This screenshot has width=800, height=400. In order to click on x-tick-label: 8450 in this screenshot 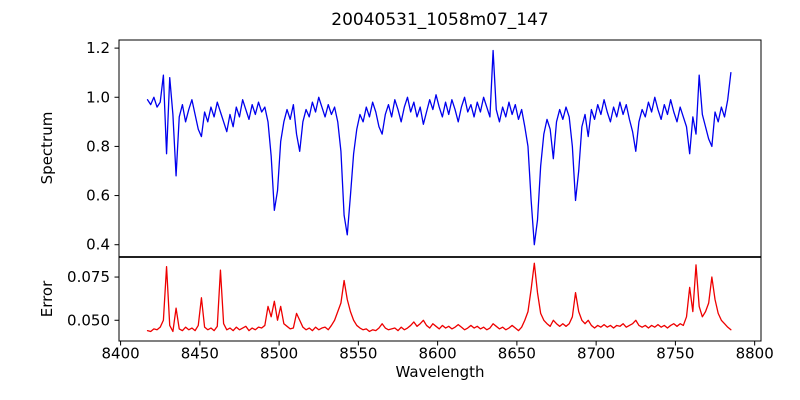, I will do `click(200, 354)`.